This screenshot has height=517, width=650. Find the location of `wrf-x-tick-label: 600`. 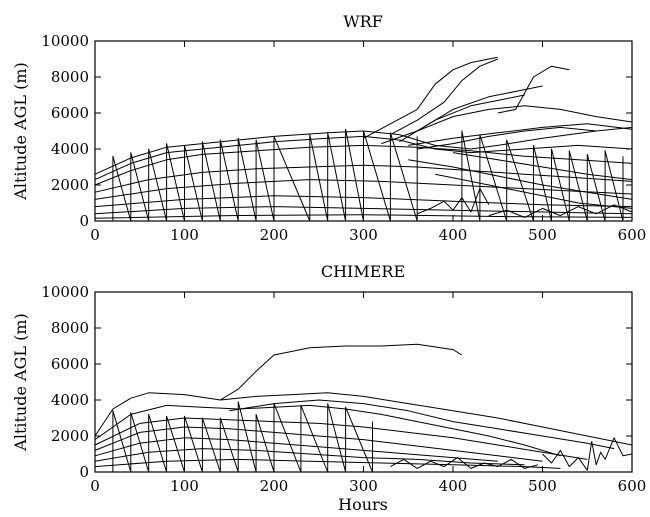

wrf-x-tick-label: 600 is located at coordinates (632, 235).